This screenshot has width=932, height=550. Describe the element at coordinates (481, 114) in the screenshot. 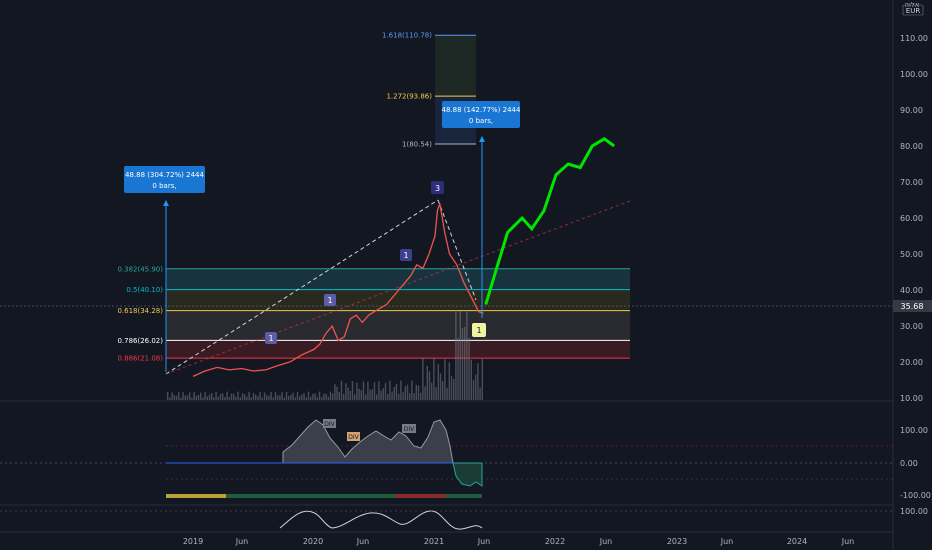

I see `measure-box: 48.88 (142.77%) 2444 0 bars,` at that location.